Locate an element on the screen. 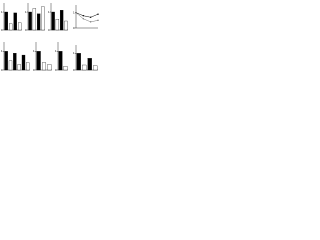  figure: 0 1 0 1 0 1 0 1 0 1 0 1 0 1 0 1 is located at coordinates (50, 37).